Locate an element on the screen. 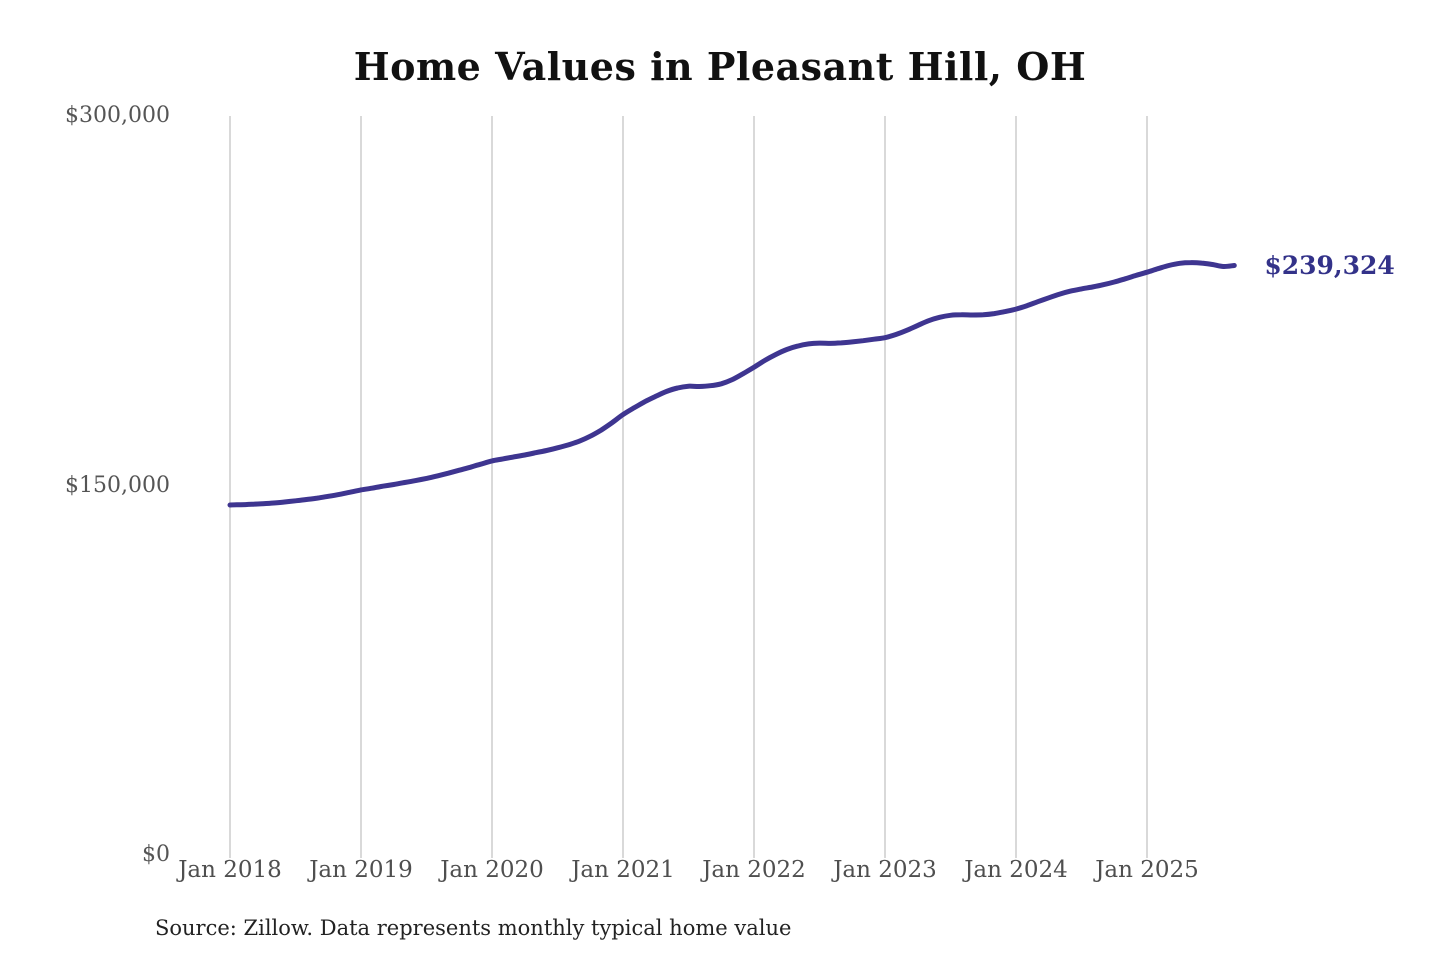  x-axis-tick-label: Jan 2019 is located at coordinates (361, 870).